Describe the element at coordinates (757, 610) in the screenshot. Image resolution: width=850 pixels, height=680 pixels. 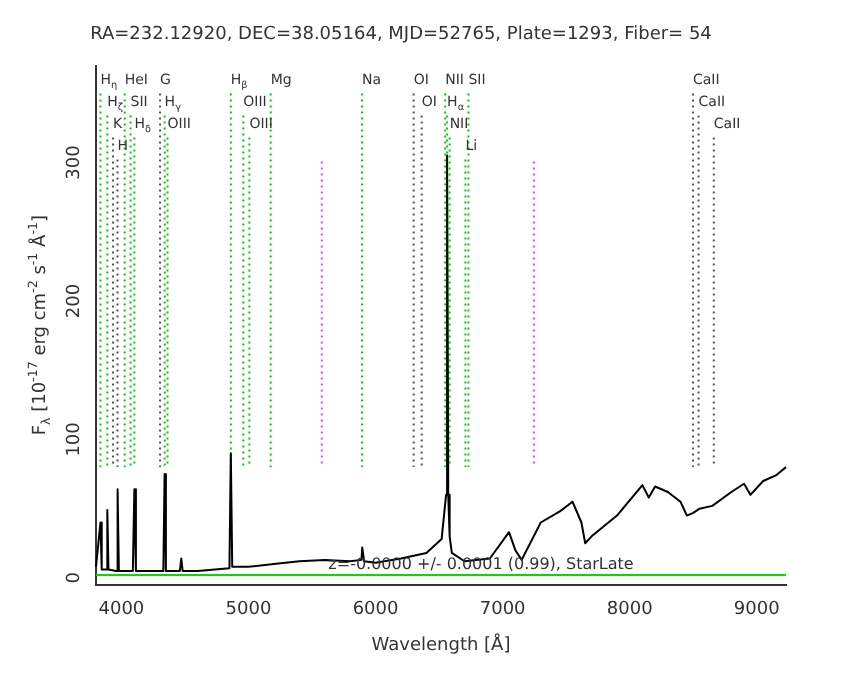
I see `x-tick-label: 9000` at that location.